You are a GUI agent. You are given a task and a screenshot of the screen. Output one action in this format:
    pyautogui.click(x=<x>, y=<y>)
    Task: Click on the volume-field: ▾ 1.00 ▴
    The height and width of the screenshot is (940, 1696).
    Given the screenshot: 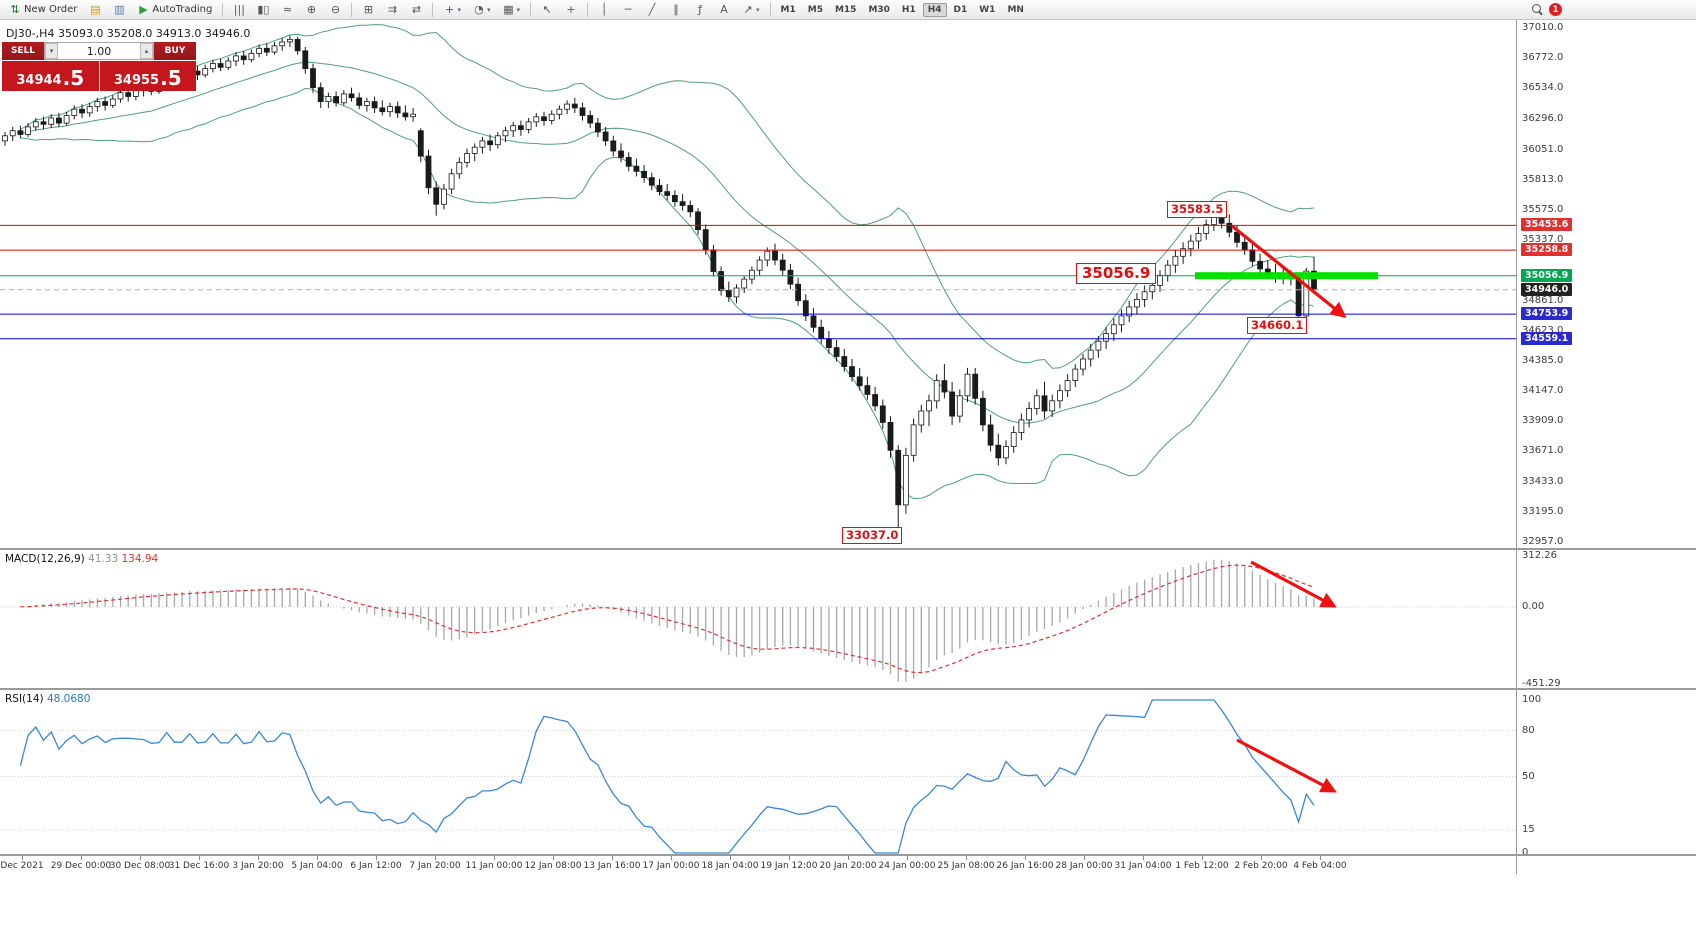 What is the action you would take?
    pyautogui.click(x=99, y=51)
    